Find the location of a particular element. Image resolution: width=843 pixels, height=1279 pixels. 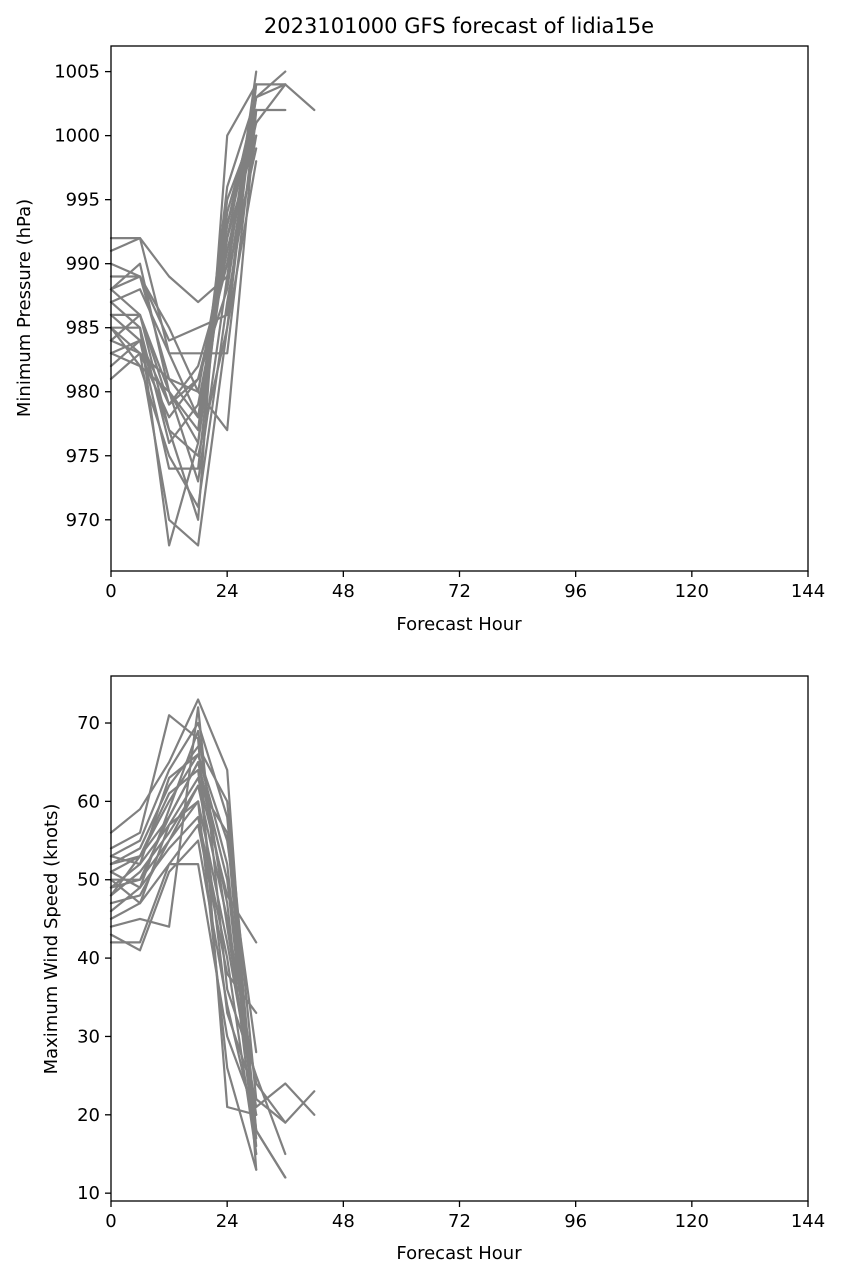

pressure-x-ticks: 0 24 48 72 96 120 144 is located at coordinates (465, 586).